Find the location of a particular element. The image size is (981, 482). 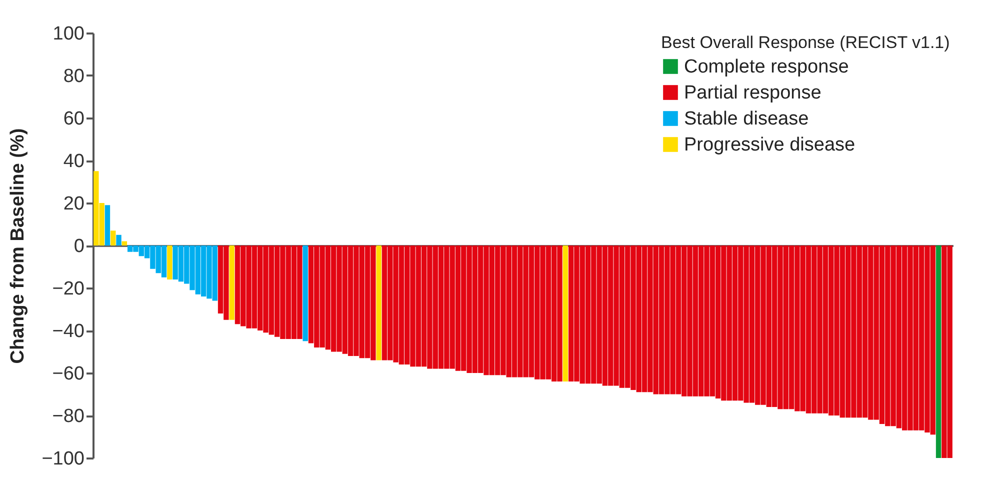

y-tick-label: 80 is located at coordinates (73, 76).